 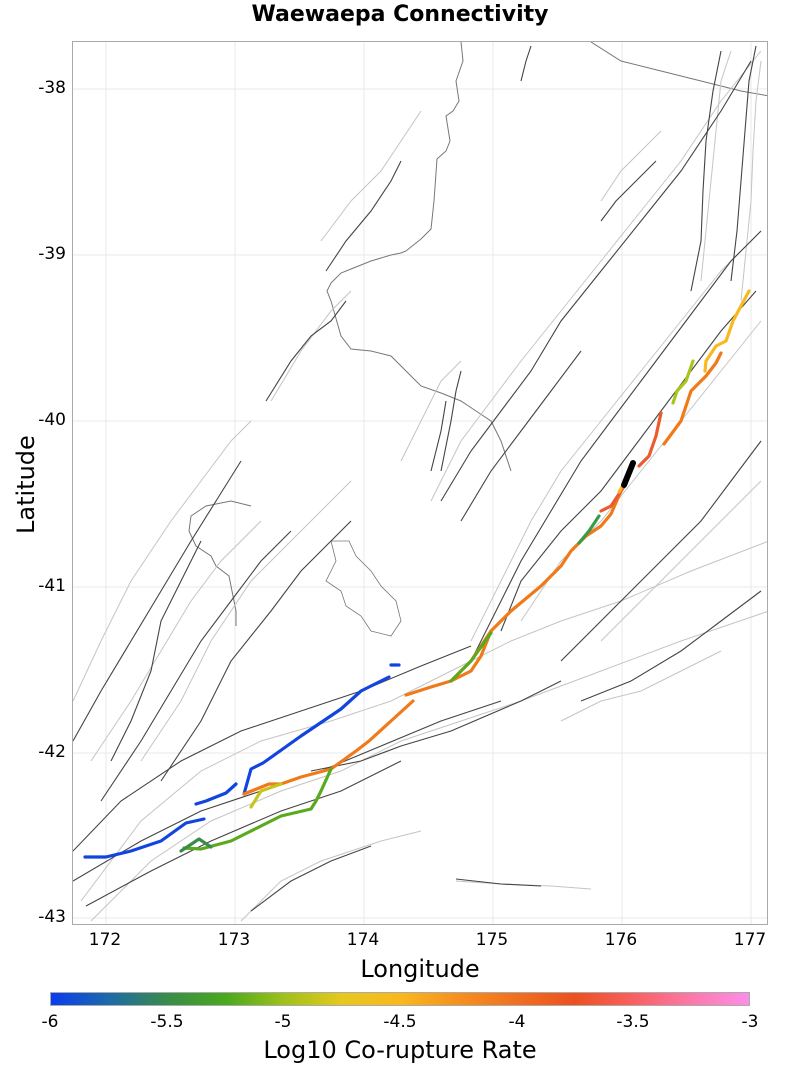 I want to click on colorbar-tick-label: -4.5, so click(x=400, y=1022).